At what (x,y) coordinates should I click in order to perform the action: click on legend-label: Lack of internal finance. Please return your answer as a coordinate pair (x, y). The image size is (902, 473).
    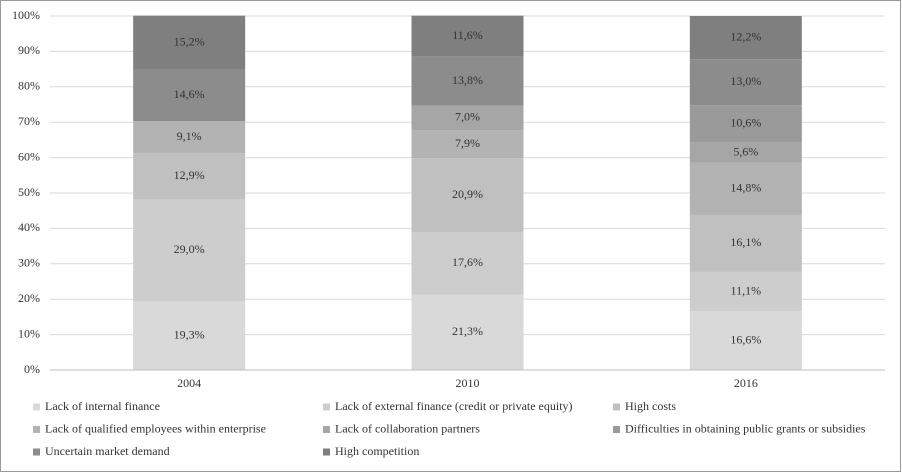
    Looking at the image, I should click on (102, 406).